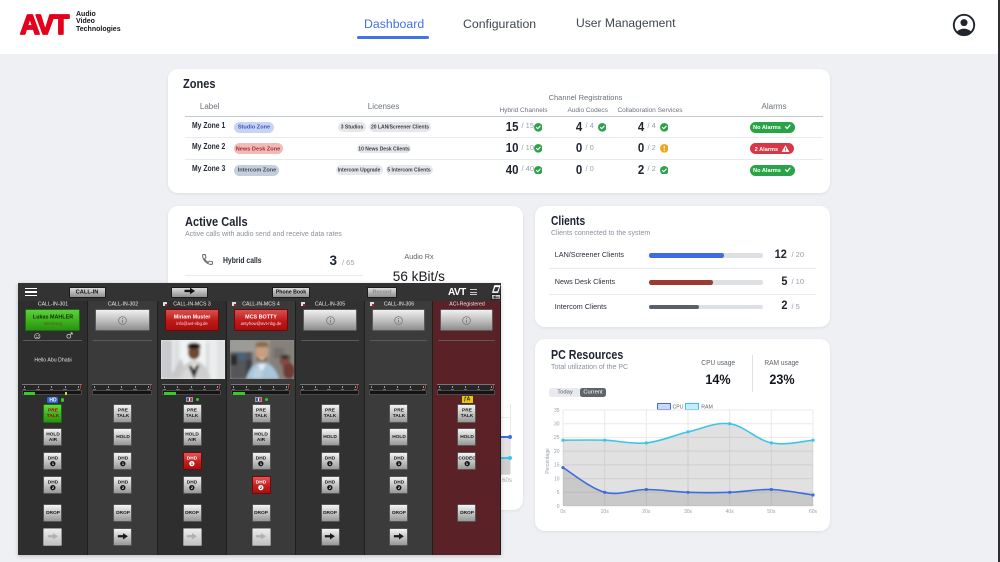 The image size is (1000, 562). Describe the element at coordinates (688, 512) in the screenshot. I see `svg-text: 30s` at that location.